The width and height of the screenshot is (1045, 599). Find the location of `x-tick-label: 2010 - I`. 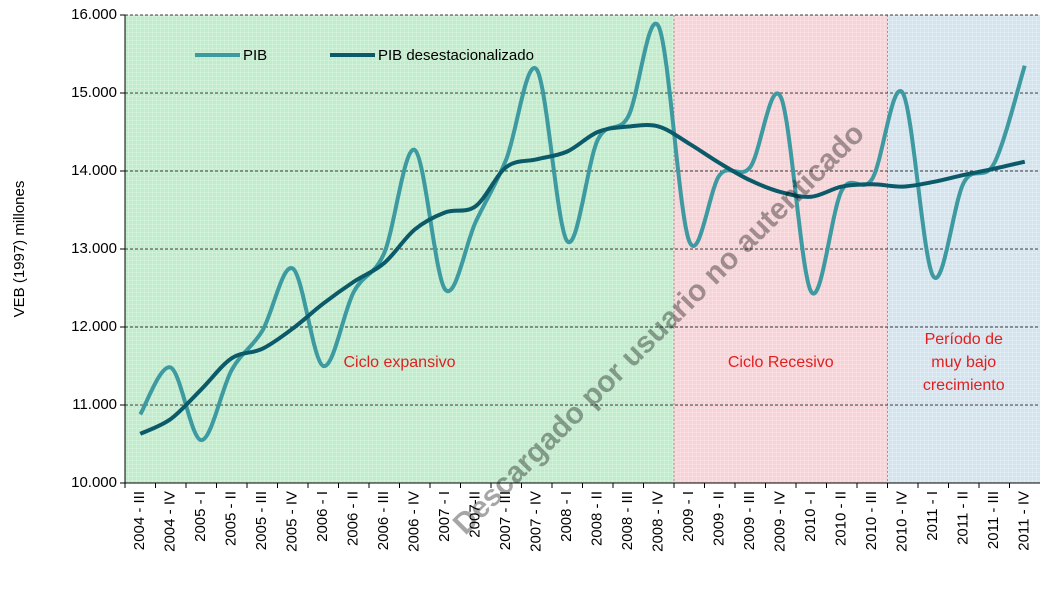

x-tick-label: 2010 - I is located at coordinates (810, 516).